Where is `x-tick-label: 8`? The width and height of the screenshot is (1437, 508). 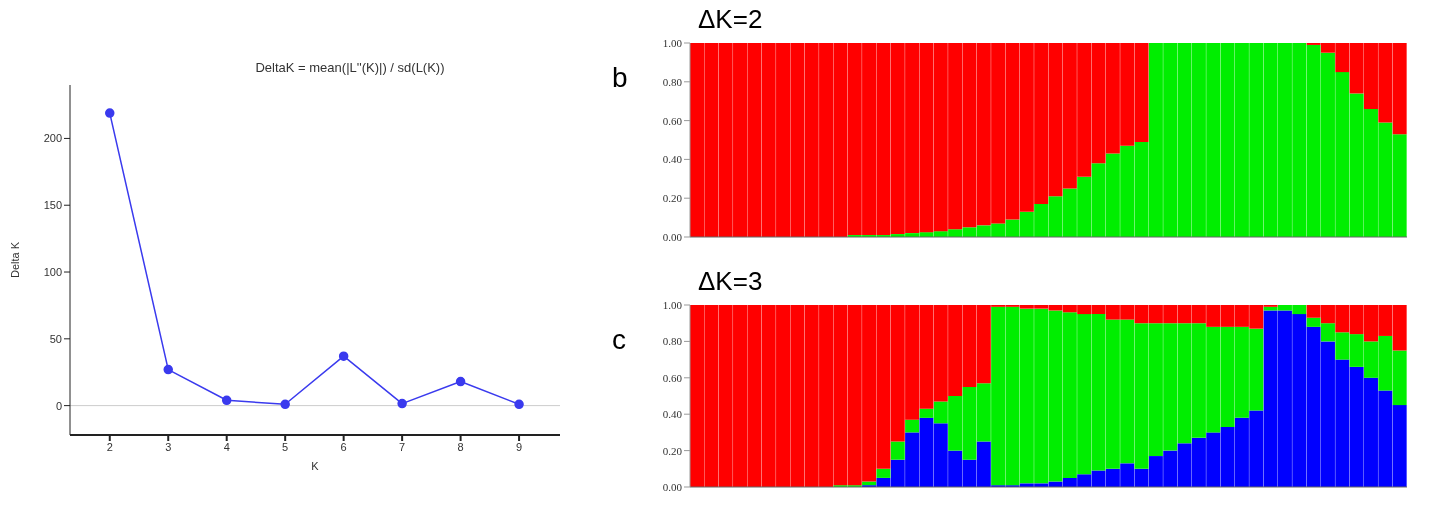 x-tick-label: 8 is located at coordinates (460, 446).